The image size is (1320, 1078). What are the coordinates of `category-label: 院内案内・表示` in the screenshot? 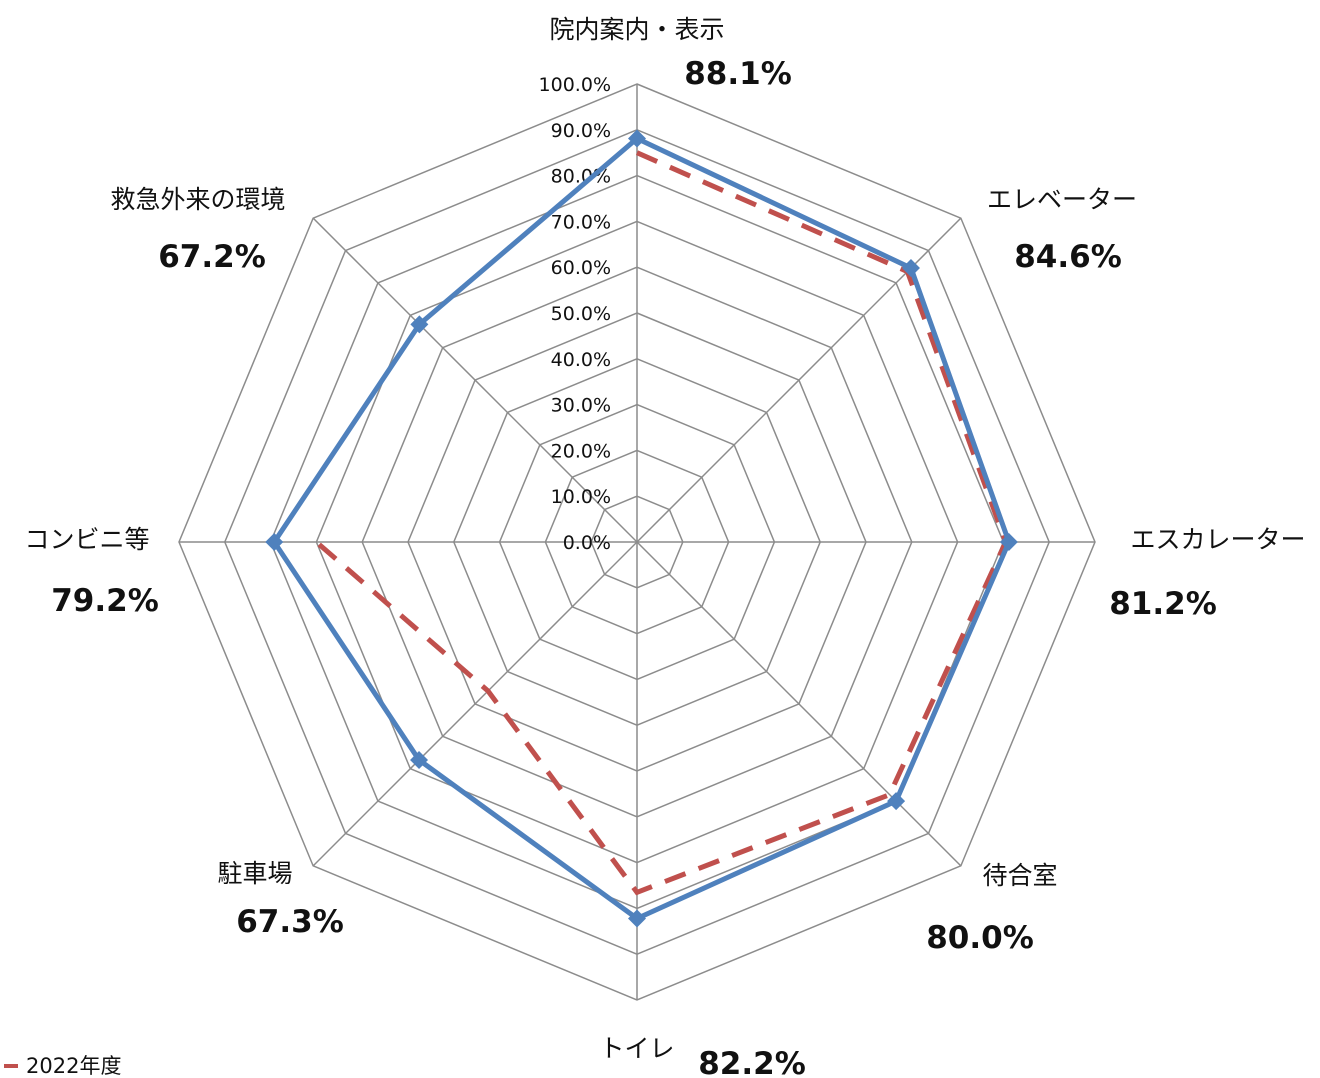 It's located at (636, 29).